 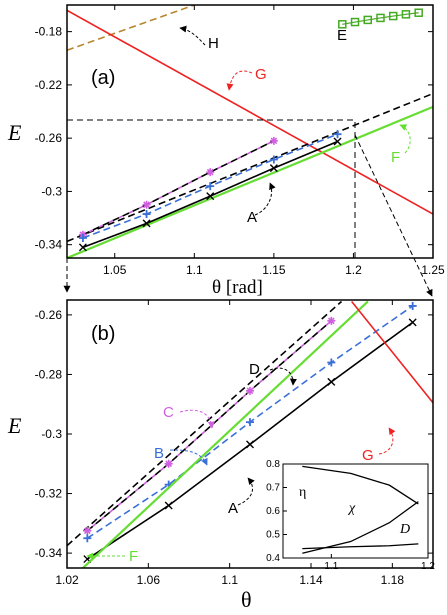 I want to click on inset-label-D: D, so click(x=404, y=529).